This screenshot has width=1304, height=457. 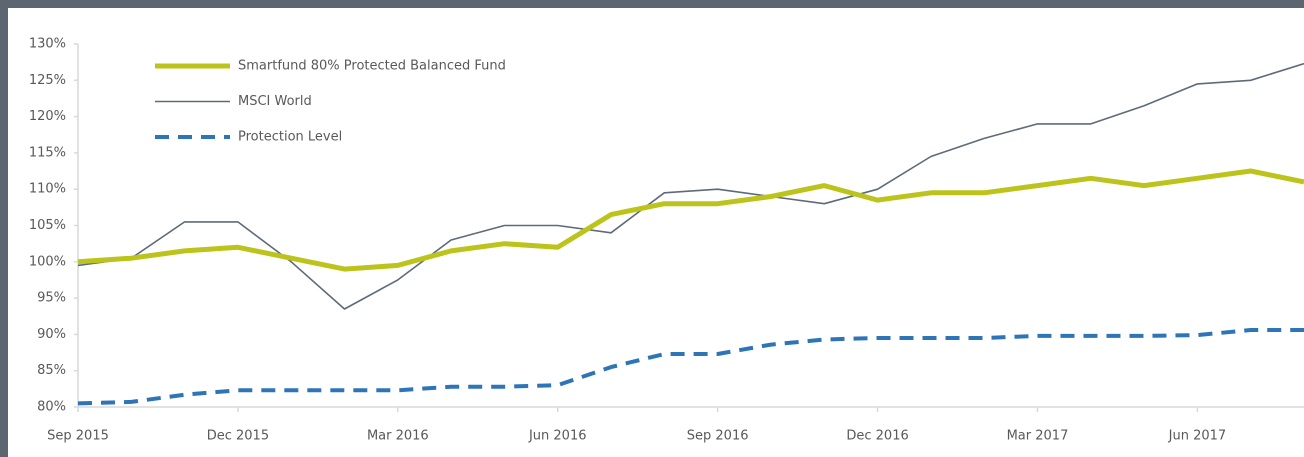 What do you see at coordinates (877, 436) in the screenshot?
I see `x-tick-label: Dec 2016` at bounding box center [877, 436].